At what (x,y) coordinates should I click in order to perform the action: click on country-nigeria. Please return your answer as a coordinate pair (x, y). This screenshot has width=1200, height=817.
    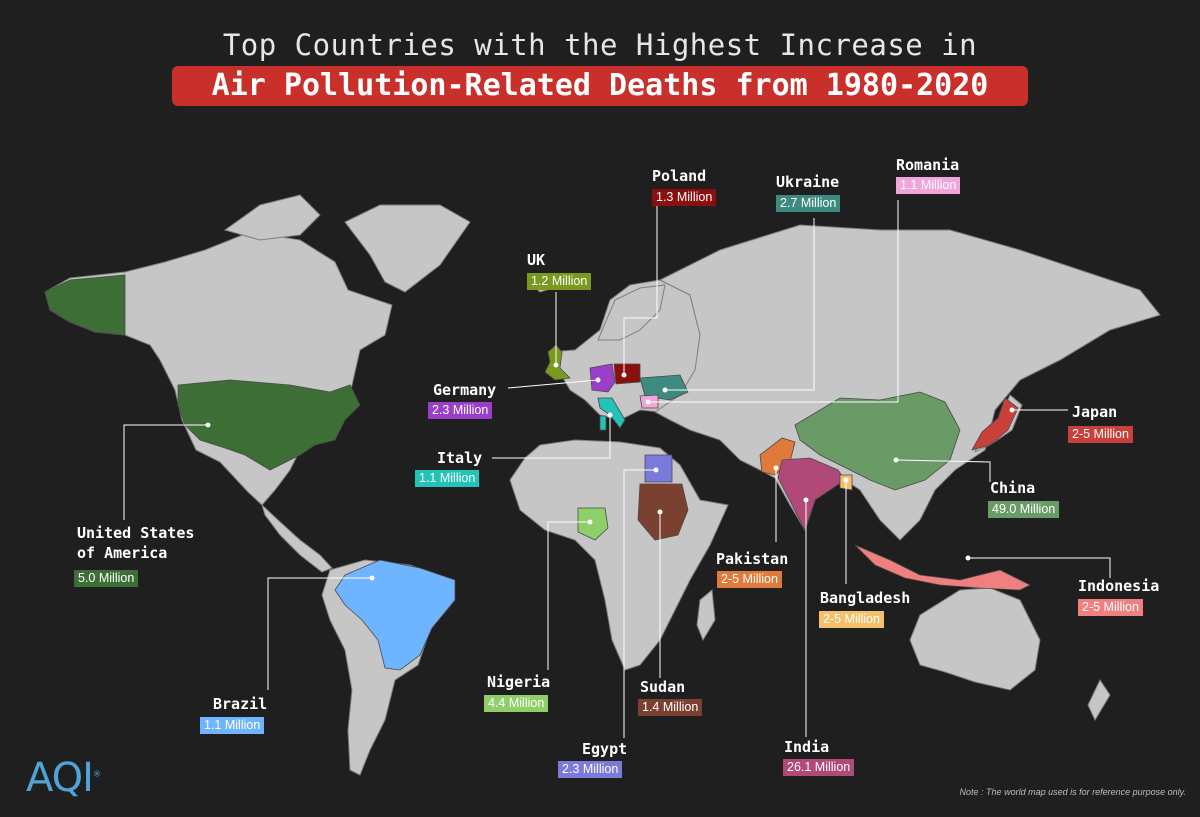
    Looking at the image, I should click on (593, 524).